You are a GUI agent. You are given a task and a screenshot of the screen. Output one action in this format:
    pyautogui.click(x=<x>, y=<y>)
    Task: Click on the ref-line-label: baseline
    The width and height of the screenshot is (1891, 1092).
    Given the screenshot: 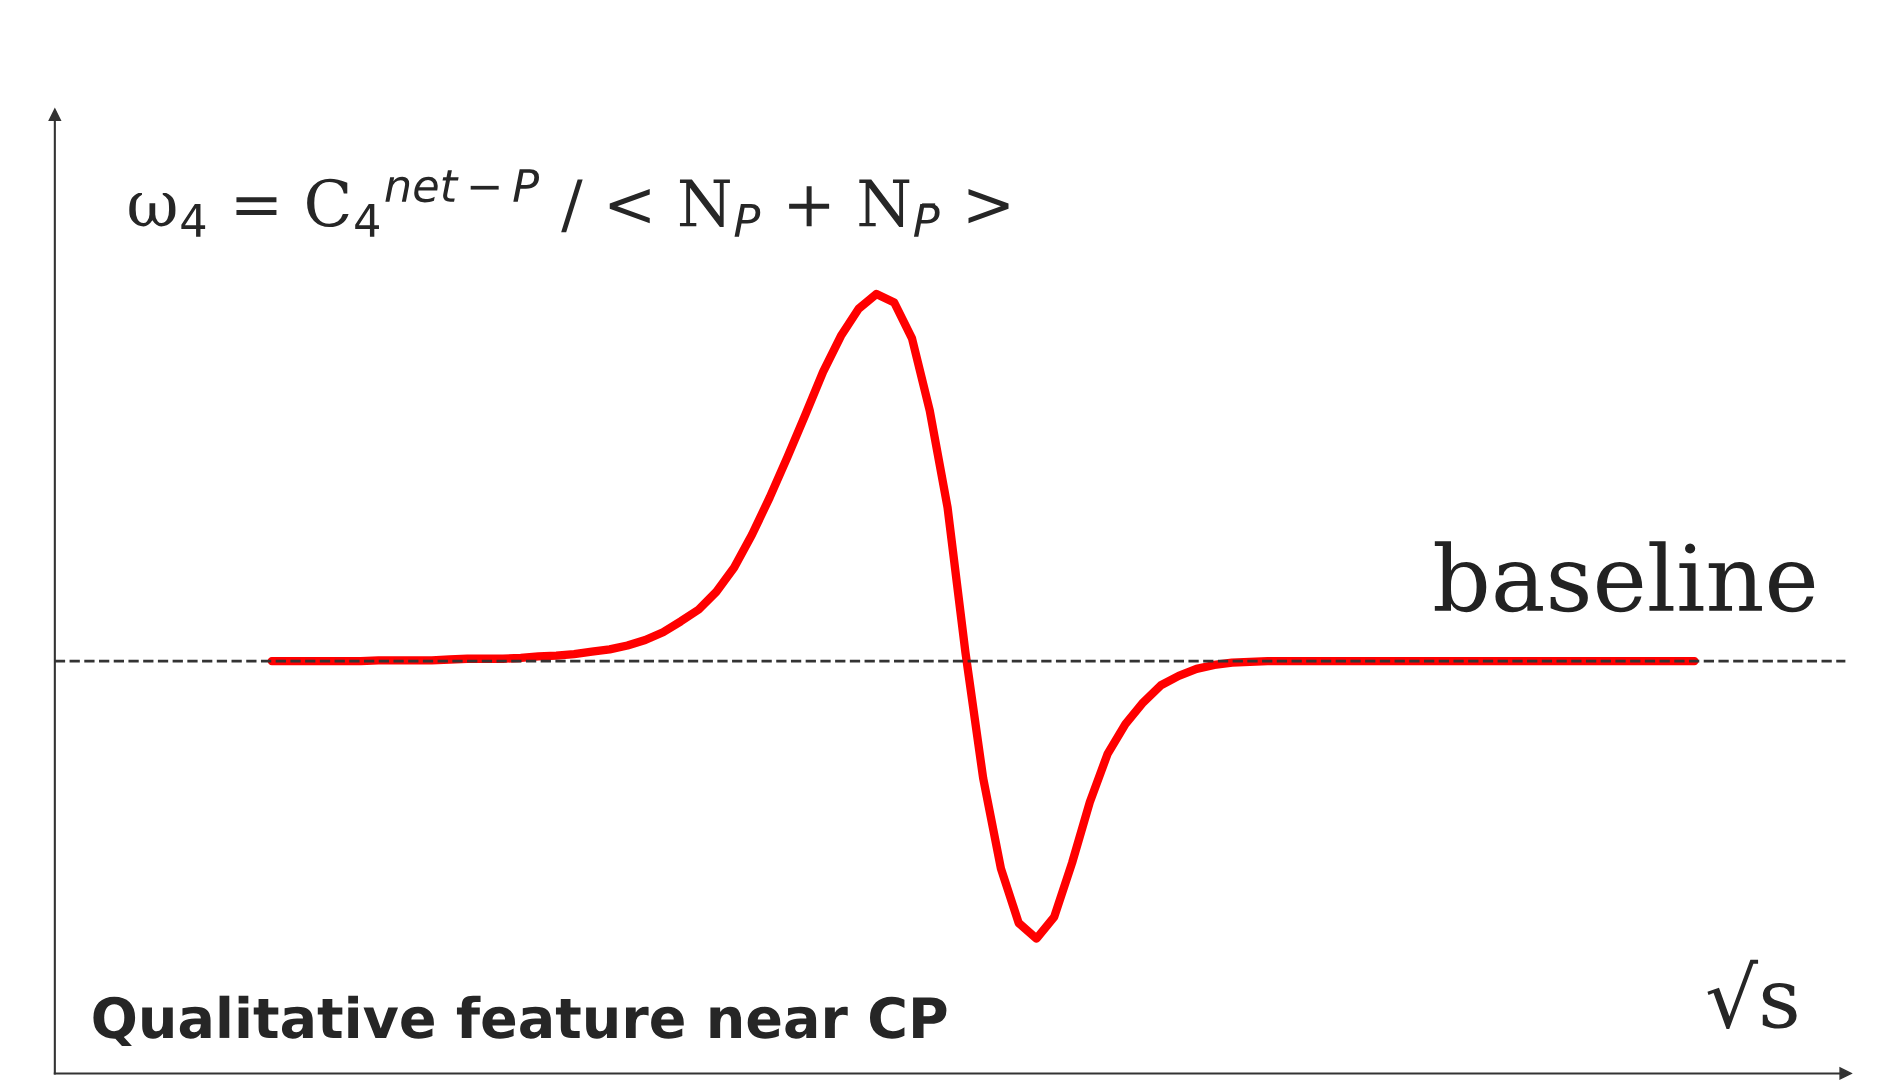 What is the action you would take?
    pyautogui.click(x=1624, y=577)
    